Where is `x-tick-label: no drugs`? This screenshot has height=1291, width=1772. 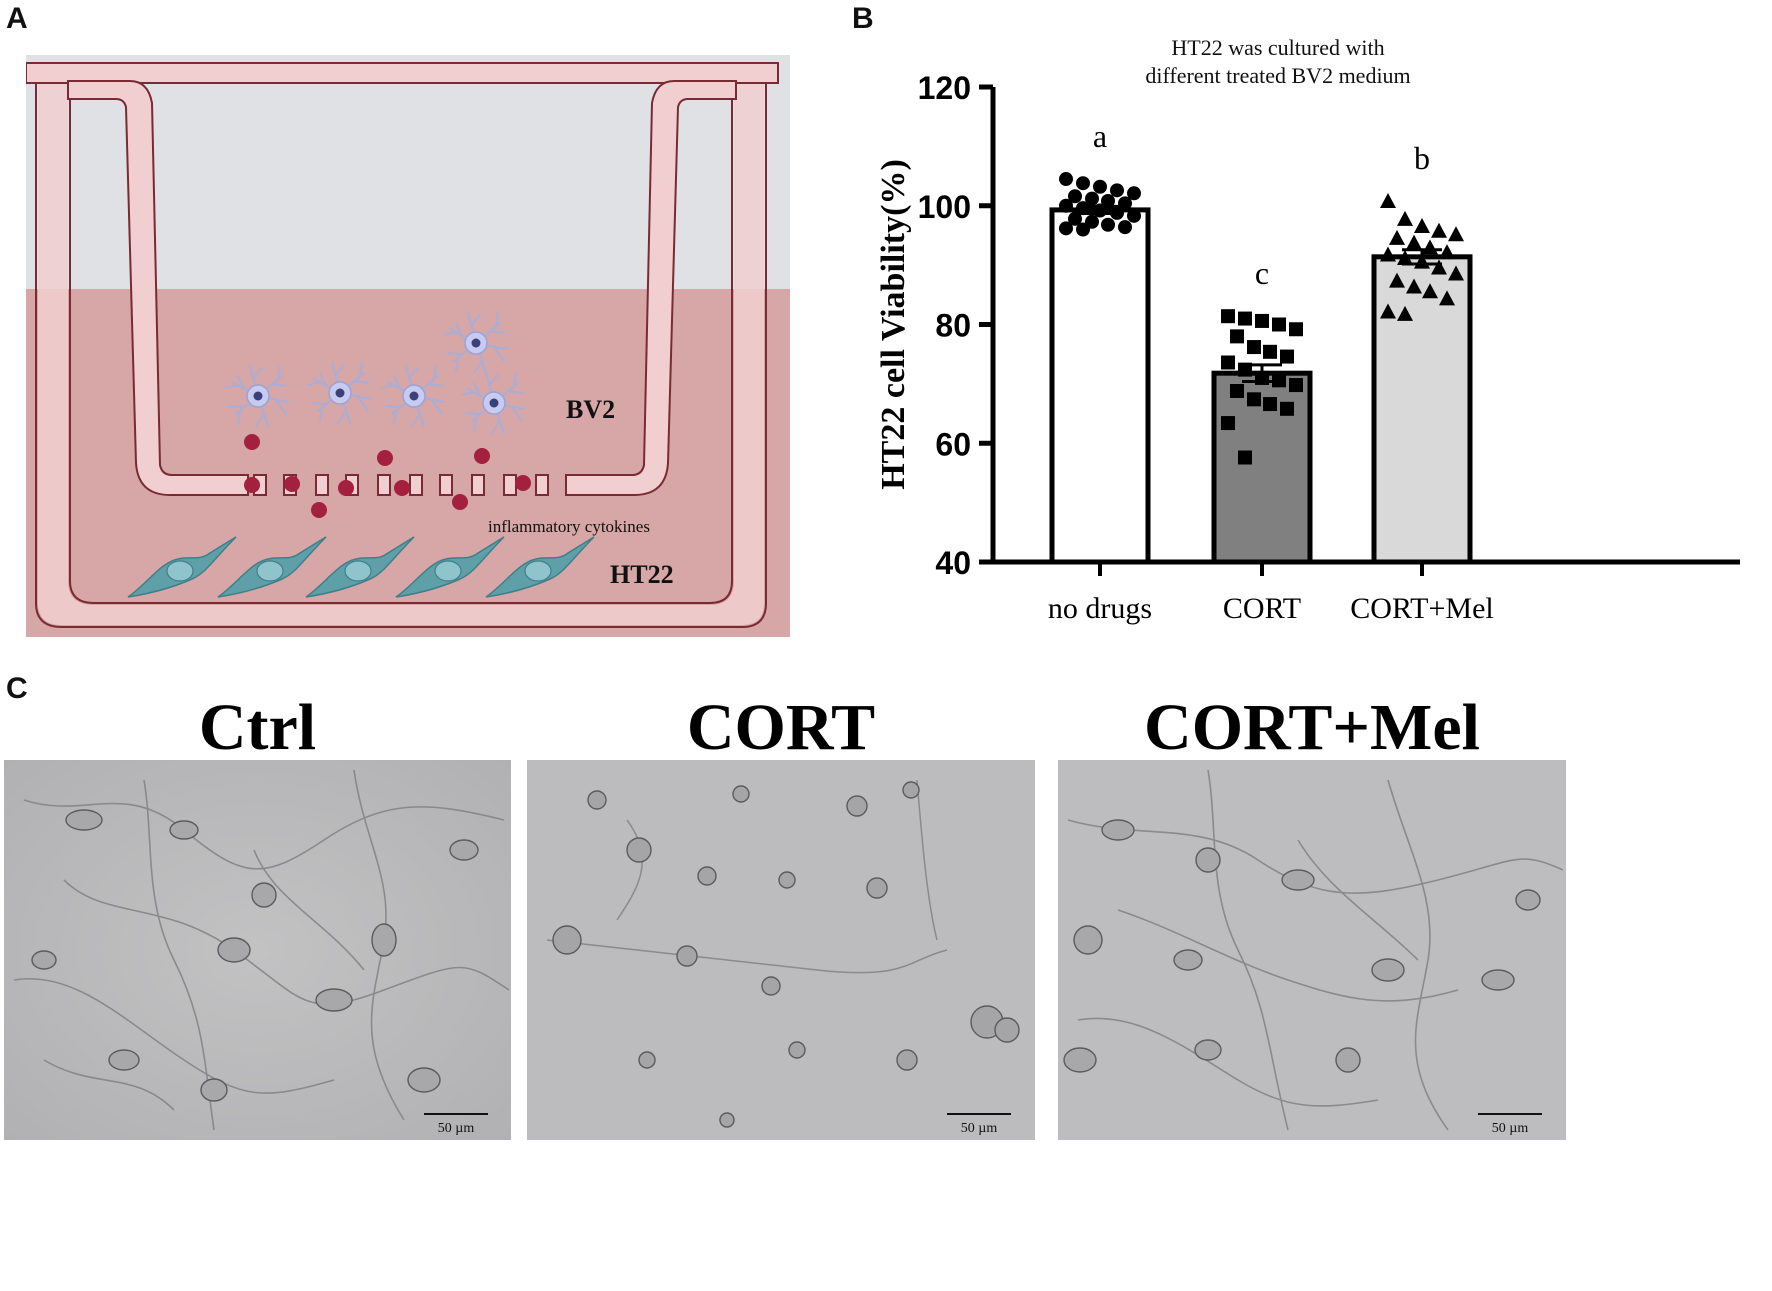
x-tick-label: no drugs is located at coordinates (1100, 608).